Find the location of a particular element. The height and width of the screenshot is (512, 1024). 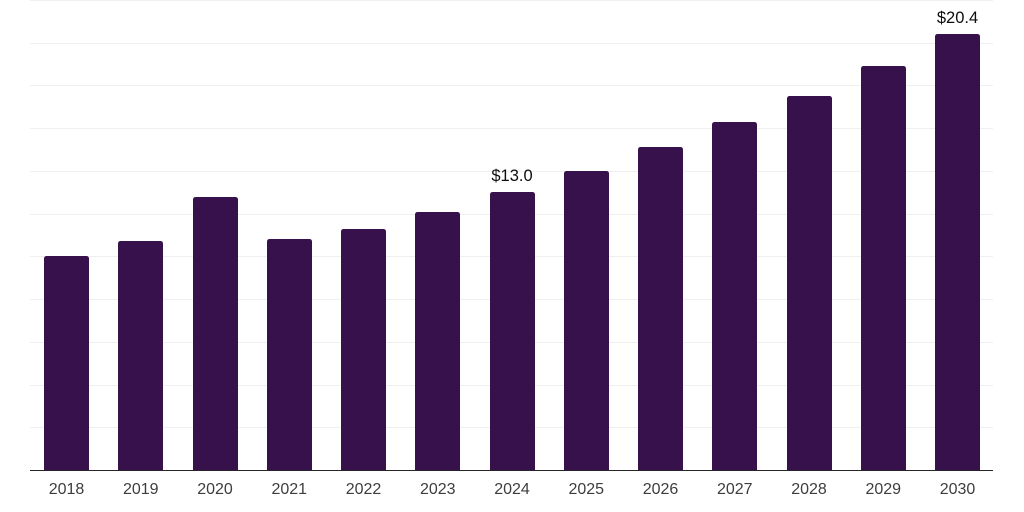

bar-2027 is located at coordinates (735, 295).